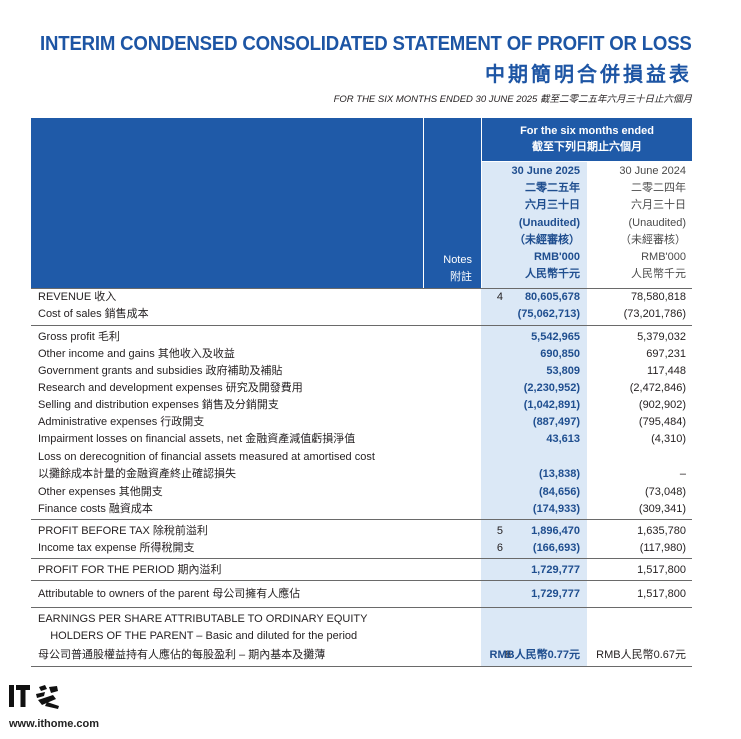  I want to click on row-label: Gross profit 毛利, so click(79, 337).